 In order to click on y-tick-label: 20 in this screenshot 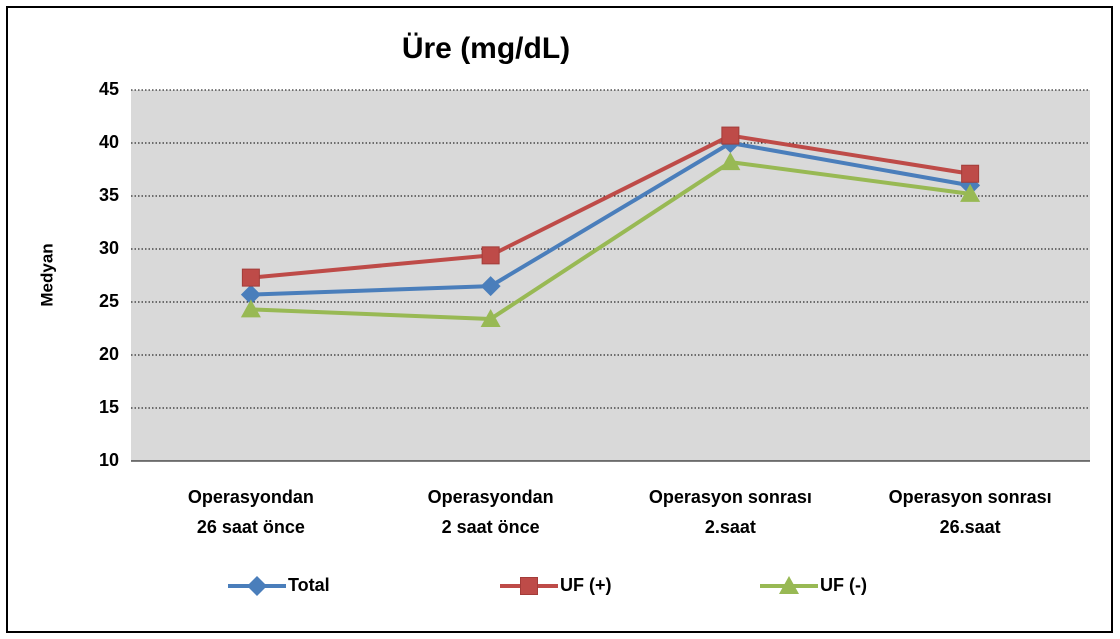, I will do `click(109, 354)`.